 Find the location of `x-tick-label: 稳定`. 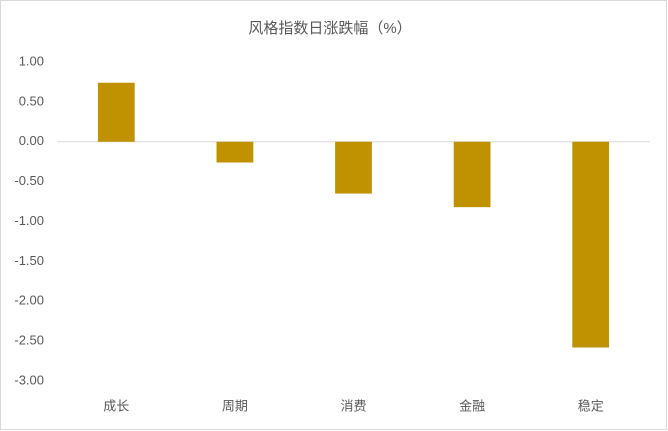

x-tick-label: 稳定 is located at coordinates (591, 405).